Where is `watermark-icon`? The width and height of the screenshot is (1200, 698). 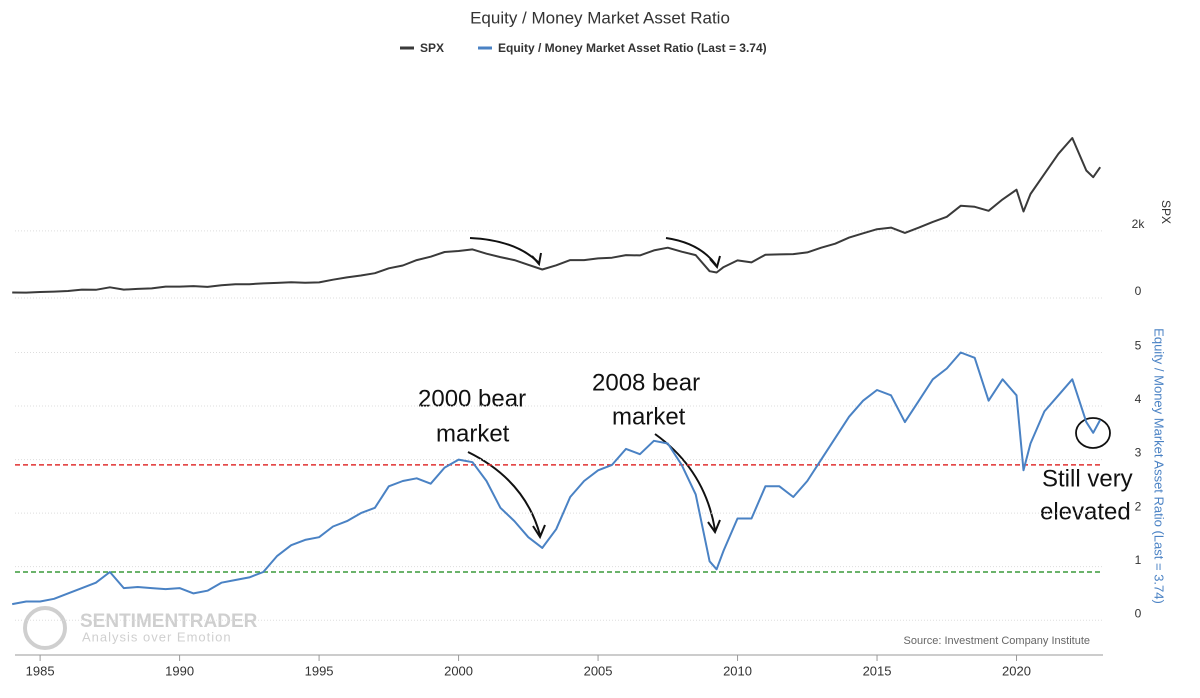
watermark-icon is located at coordinates (45, 628).